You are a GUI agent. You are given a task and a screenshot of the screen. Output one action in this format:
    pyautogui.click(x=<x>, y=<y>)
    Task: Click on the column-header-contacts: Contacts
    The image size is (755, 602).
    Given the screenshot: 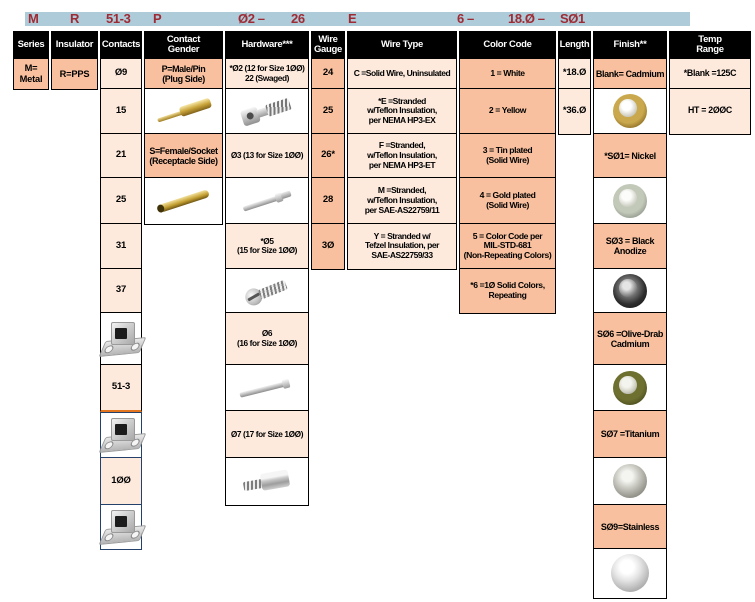 What is the action you would take?
    pyautogui.click(x=121, y=45)
    